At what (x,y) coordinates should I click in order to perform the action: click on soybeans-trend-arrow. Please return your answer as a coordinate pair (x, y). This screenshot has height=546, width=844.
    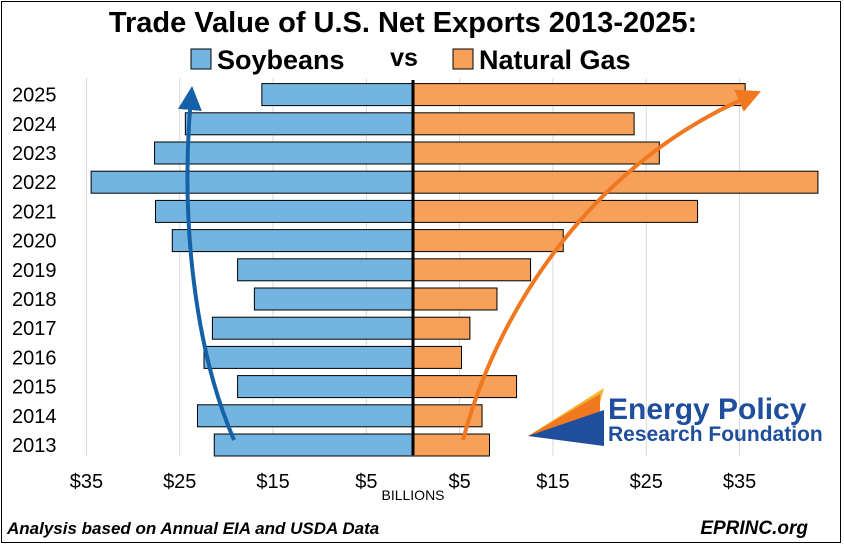
    Looking at the image, I should click on (206, 263).